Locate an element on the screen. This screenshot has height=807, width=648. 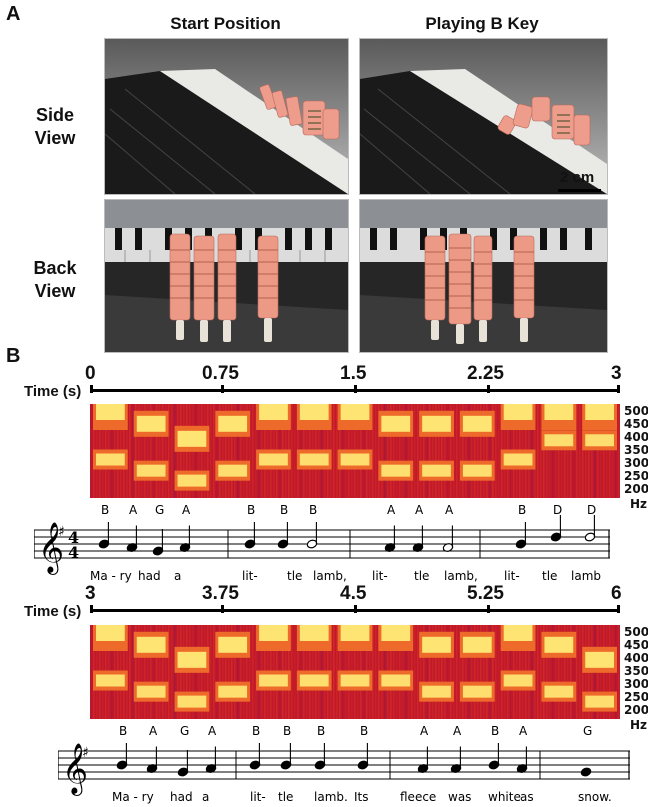
note-name-label: D is located at coordinates (557, 510).